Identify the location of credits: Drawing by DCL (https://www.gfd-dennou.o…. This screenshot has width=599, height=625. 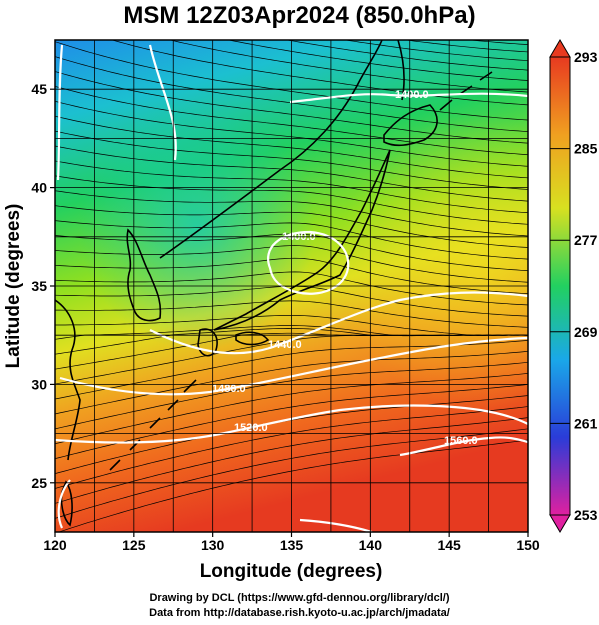
(299, 606).